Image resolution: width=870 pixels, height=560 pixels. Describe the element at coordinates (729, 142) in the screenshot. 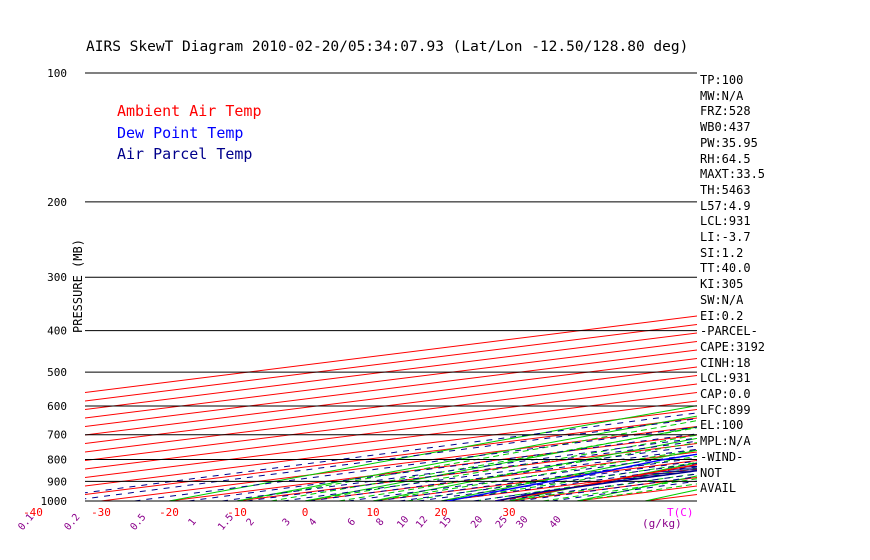

I see `stability-index-item: PW:35.95` at that location.